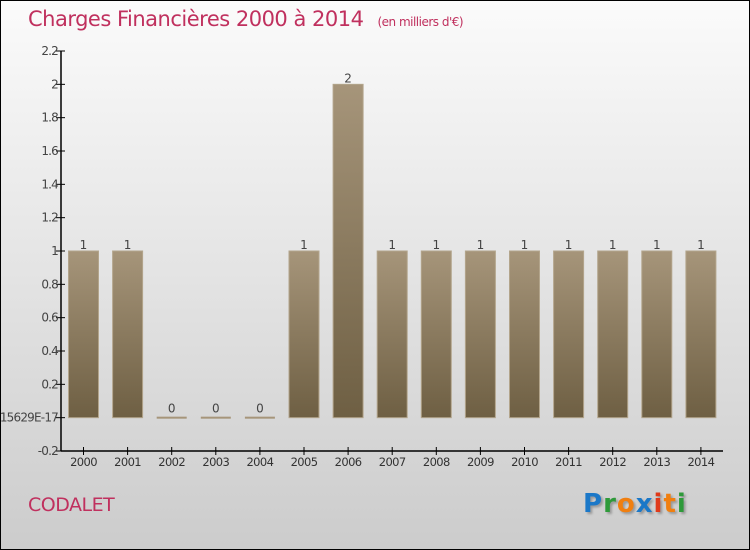  Describe the element at coordinates (196, 19) in the screenshot. I see `title-text: Charges Financières 2000 à 2014` at that location.